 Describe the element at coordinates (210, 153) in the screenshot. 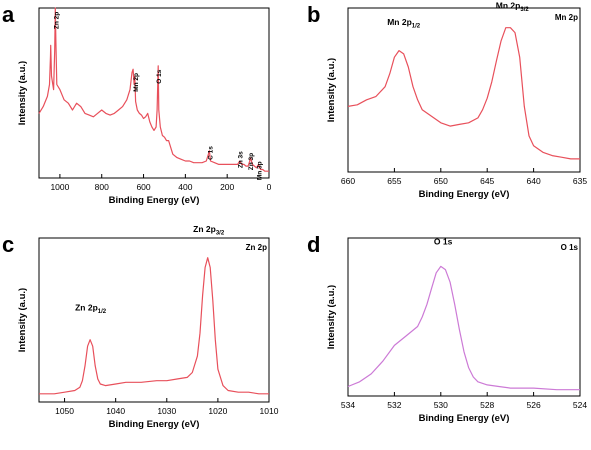

I see `peak-label: C 1s` at that location.